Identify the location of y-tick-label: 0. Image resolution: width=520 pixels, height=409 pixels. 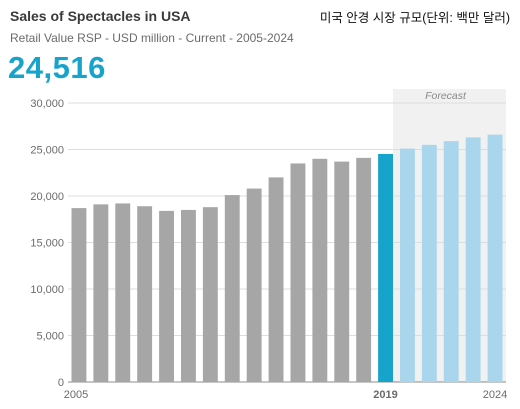
(61, 383).